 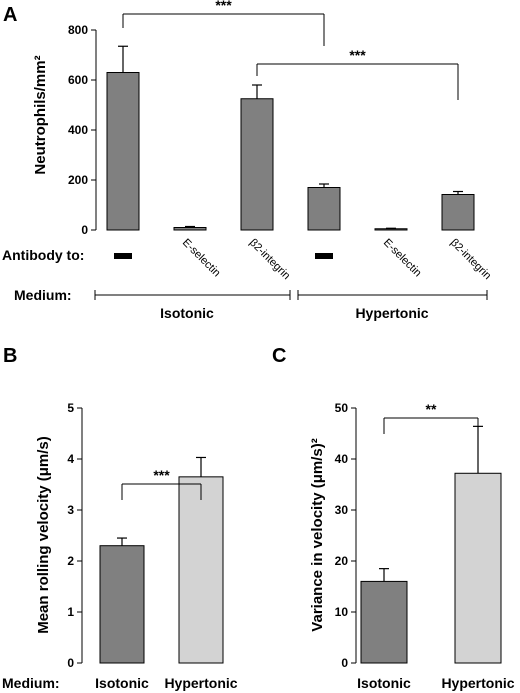 What do you see at coordinates (342, 612) in the screenshot?
I see `c-y-tick-label: 10` at bounding box center [342, 612].